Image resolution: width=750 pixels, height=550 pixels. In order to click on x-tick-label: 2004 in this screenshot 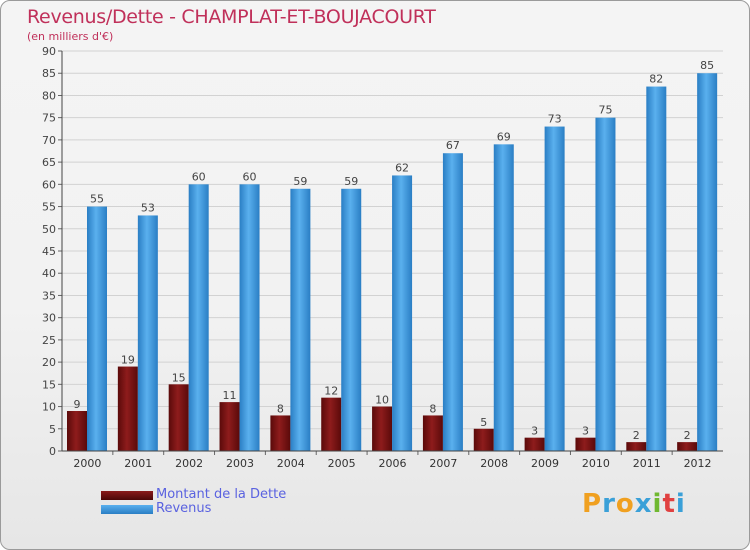, I will do `click(291, 463)`.